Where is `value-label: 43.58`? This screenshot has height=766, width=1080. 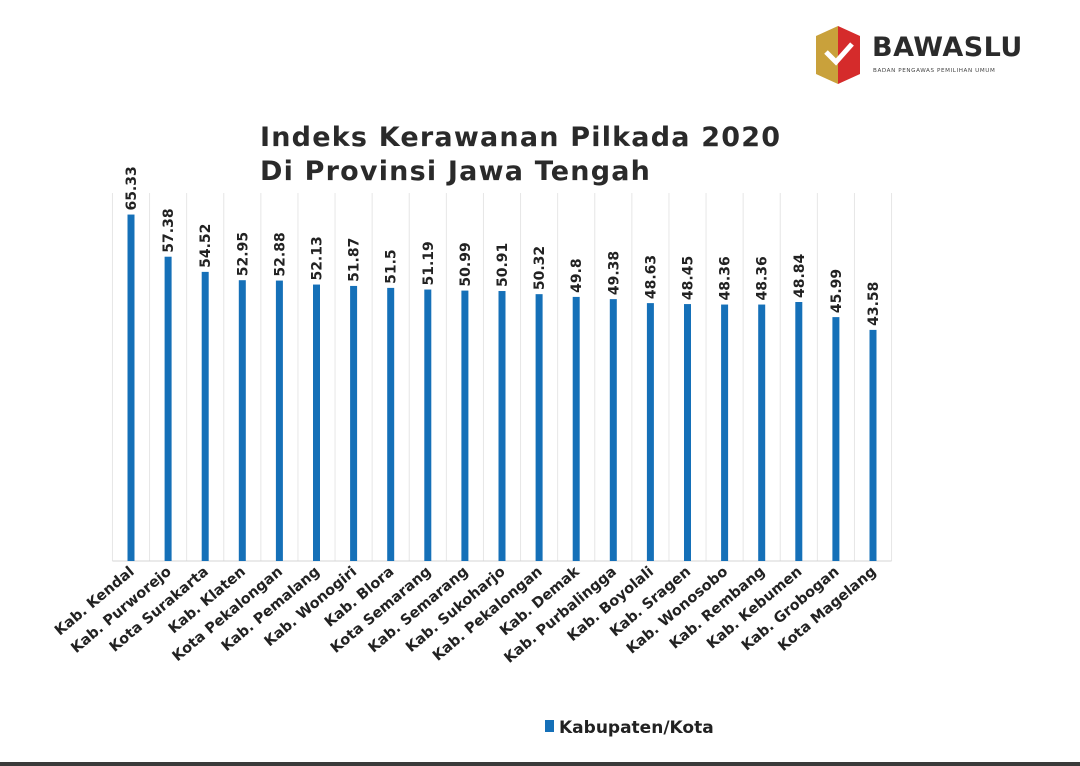
value-label: 43.58 is located at coordinates (874, 304).